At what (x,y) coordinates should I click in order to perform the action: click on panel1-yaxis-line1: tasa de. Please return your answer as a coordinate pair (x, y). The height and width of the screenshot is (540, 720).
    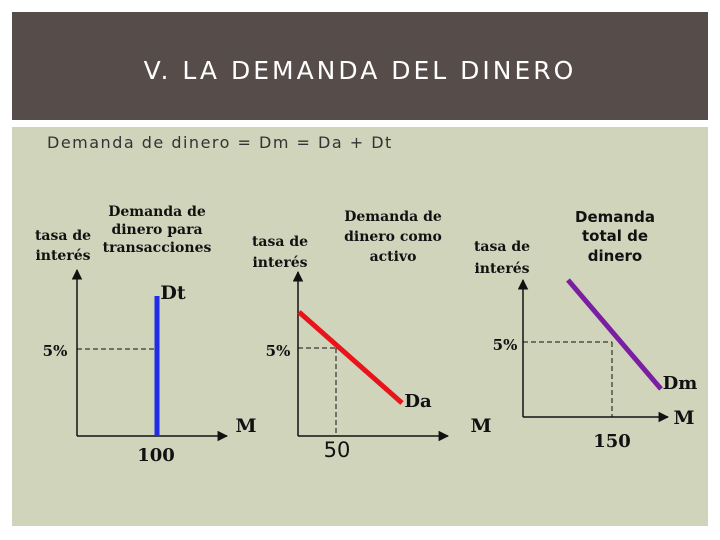
    Looking at the image, I should click on (63, 236).